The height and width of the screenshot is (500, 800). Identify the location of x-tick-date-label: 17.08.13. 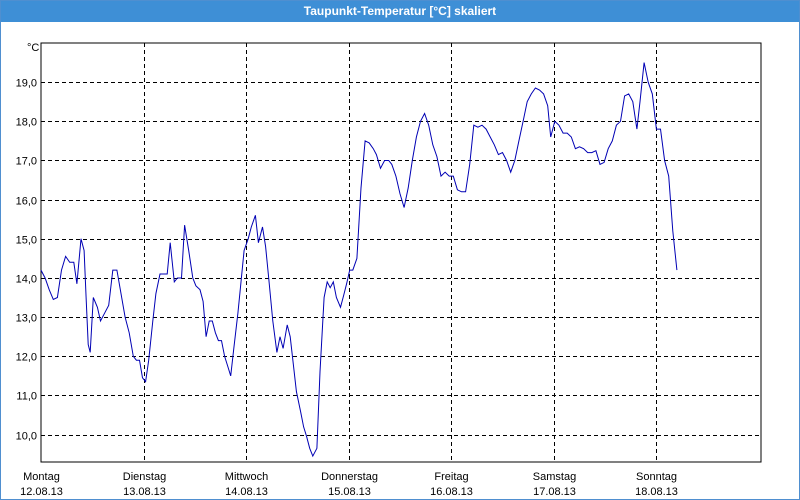
(554, 492).